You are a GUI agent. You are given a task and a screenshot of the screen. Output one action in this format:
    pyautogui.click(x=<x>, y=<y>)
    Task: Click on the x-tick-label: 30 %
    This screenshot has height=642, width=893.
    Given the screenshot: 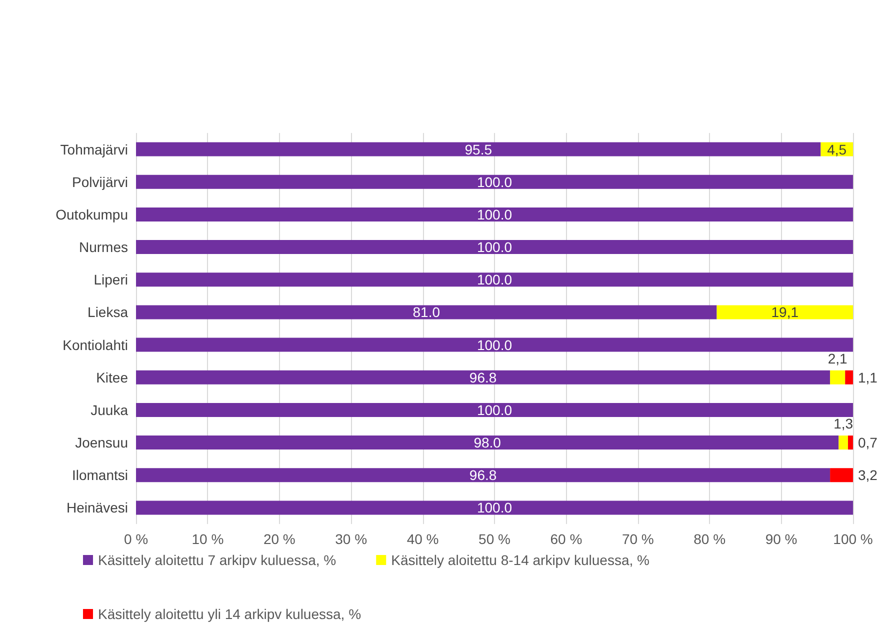 What is the action you would take?
    pyautogui.click(x=351, y=539)
    